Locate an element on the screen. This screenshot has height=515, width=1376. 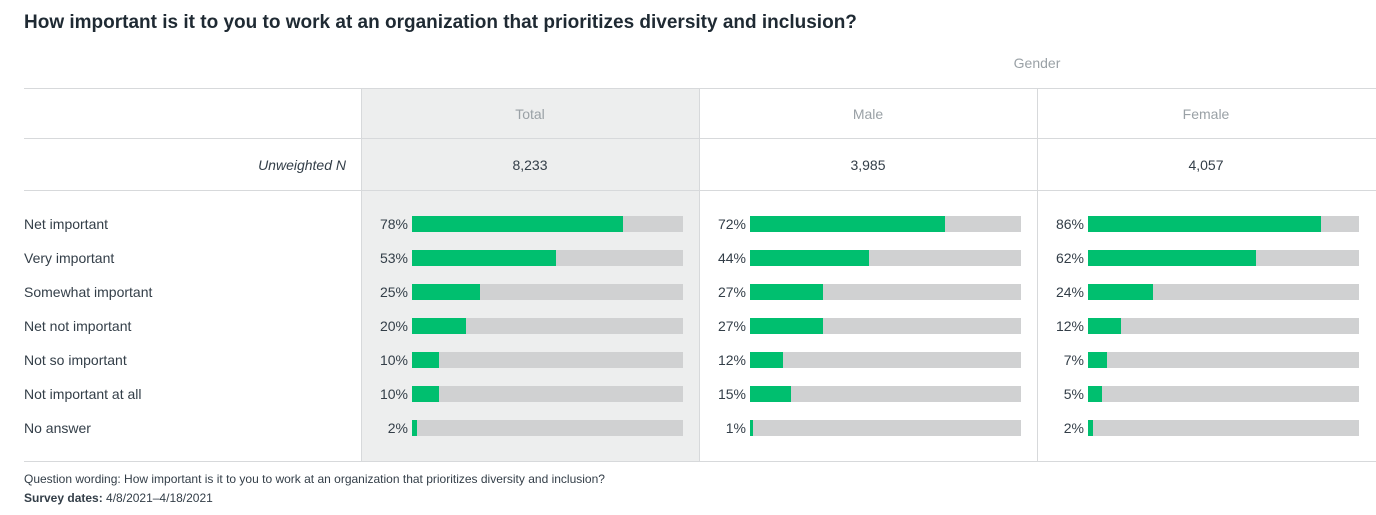
survey-dates: Survey dates: 4/8/2021–4/18/2021 is located at coordinates (118, 498).